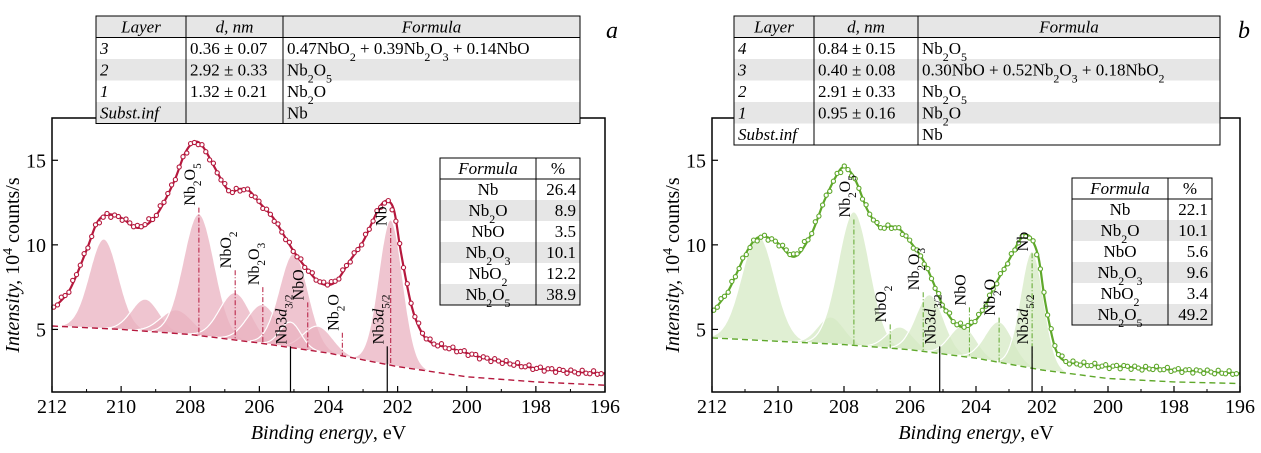 The image size is (1261, 453). Describe the element at coordinates (104, 91) in the screenshot. I see `layer-table-cell-layer: 1` at that location.